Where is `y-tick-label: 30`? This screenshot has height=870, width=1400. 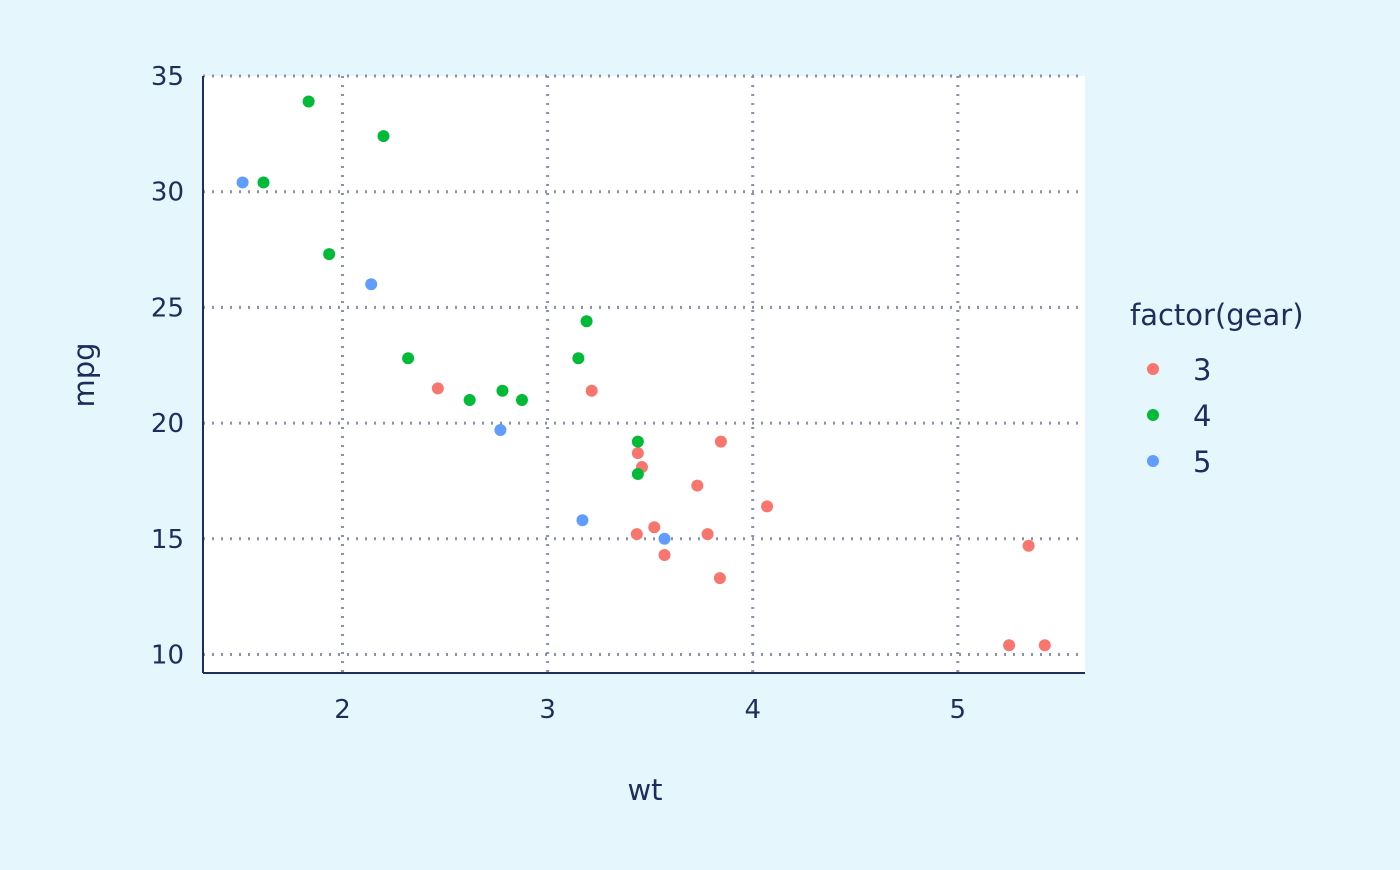 y-tick-label: 30 is located at coordinates (167, 193).